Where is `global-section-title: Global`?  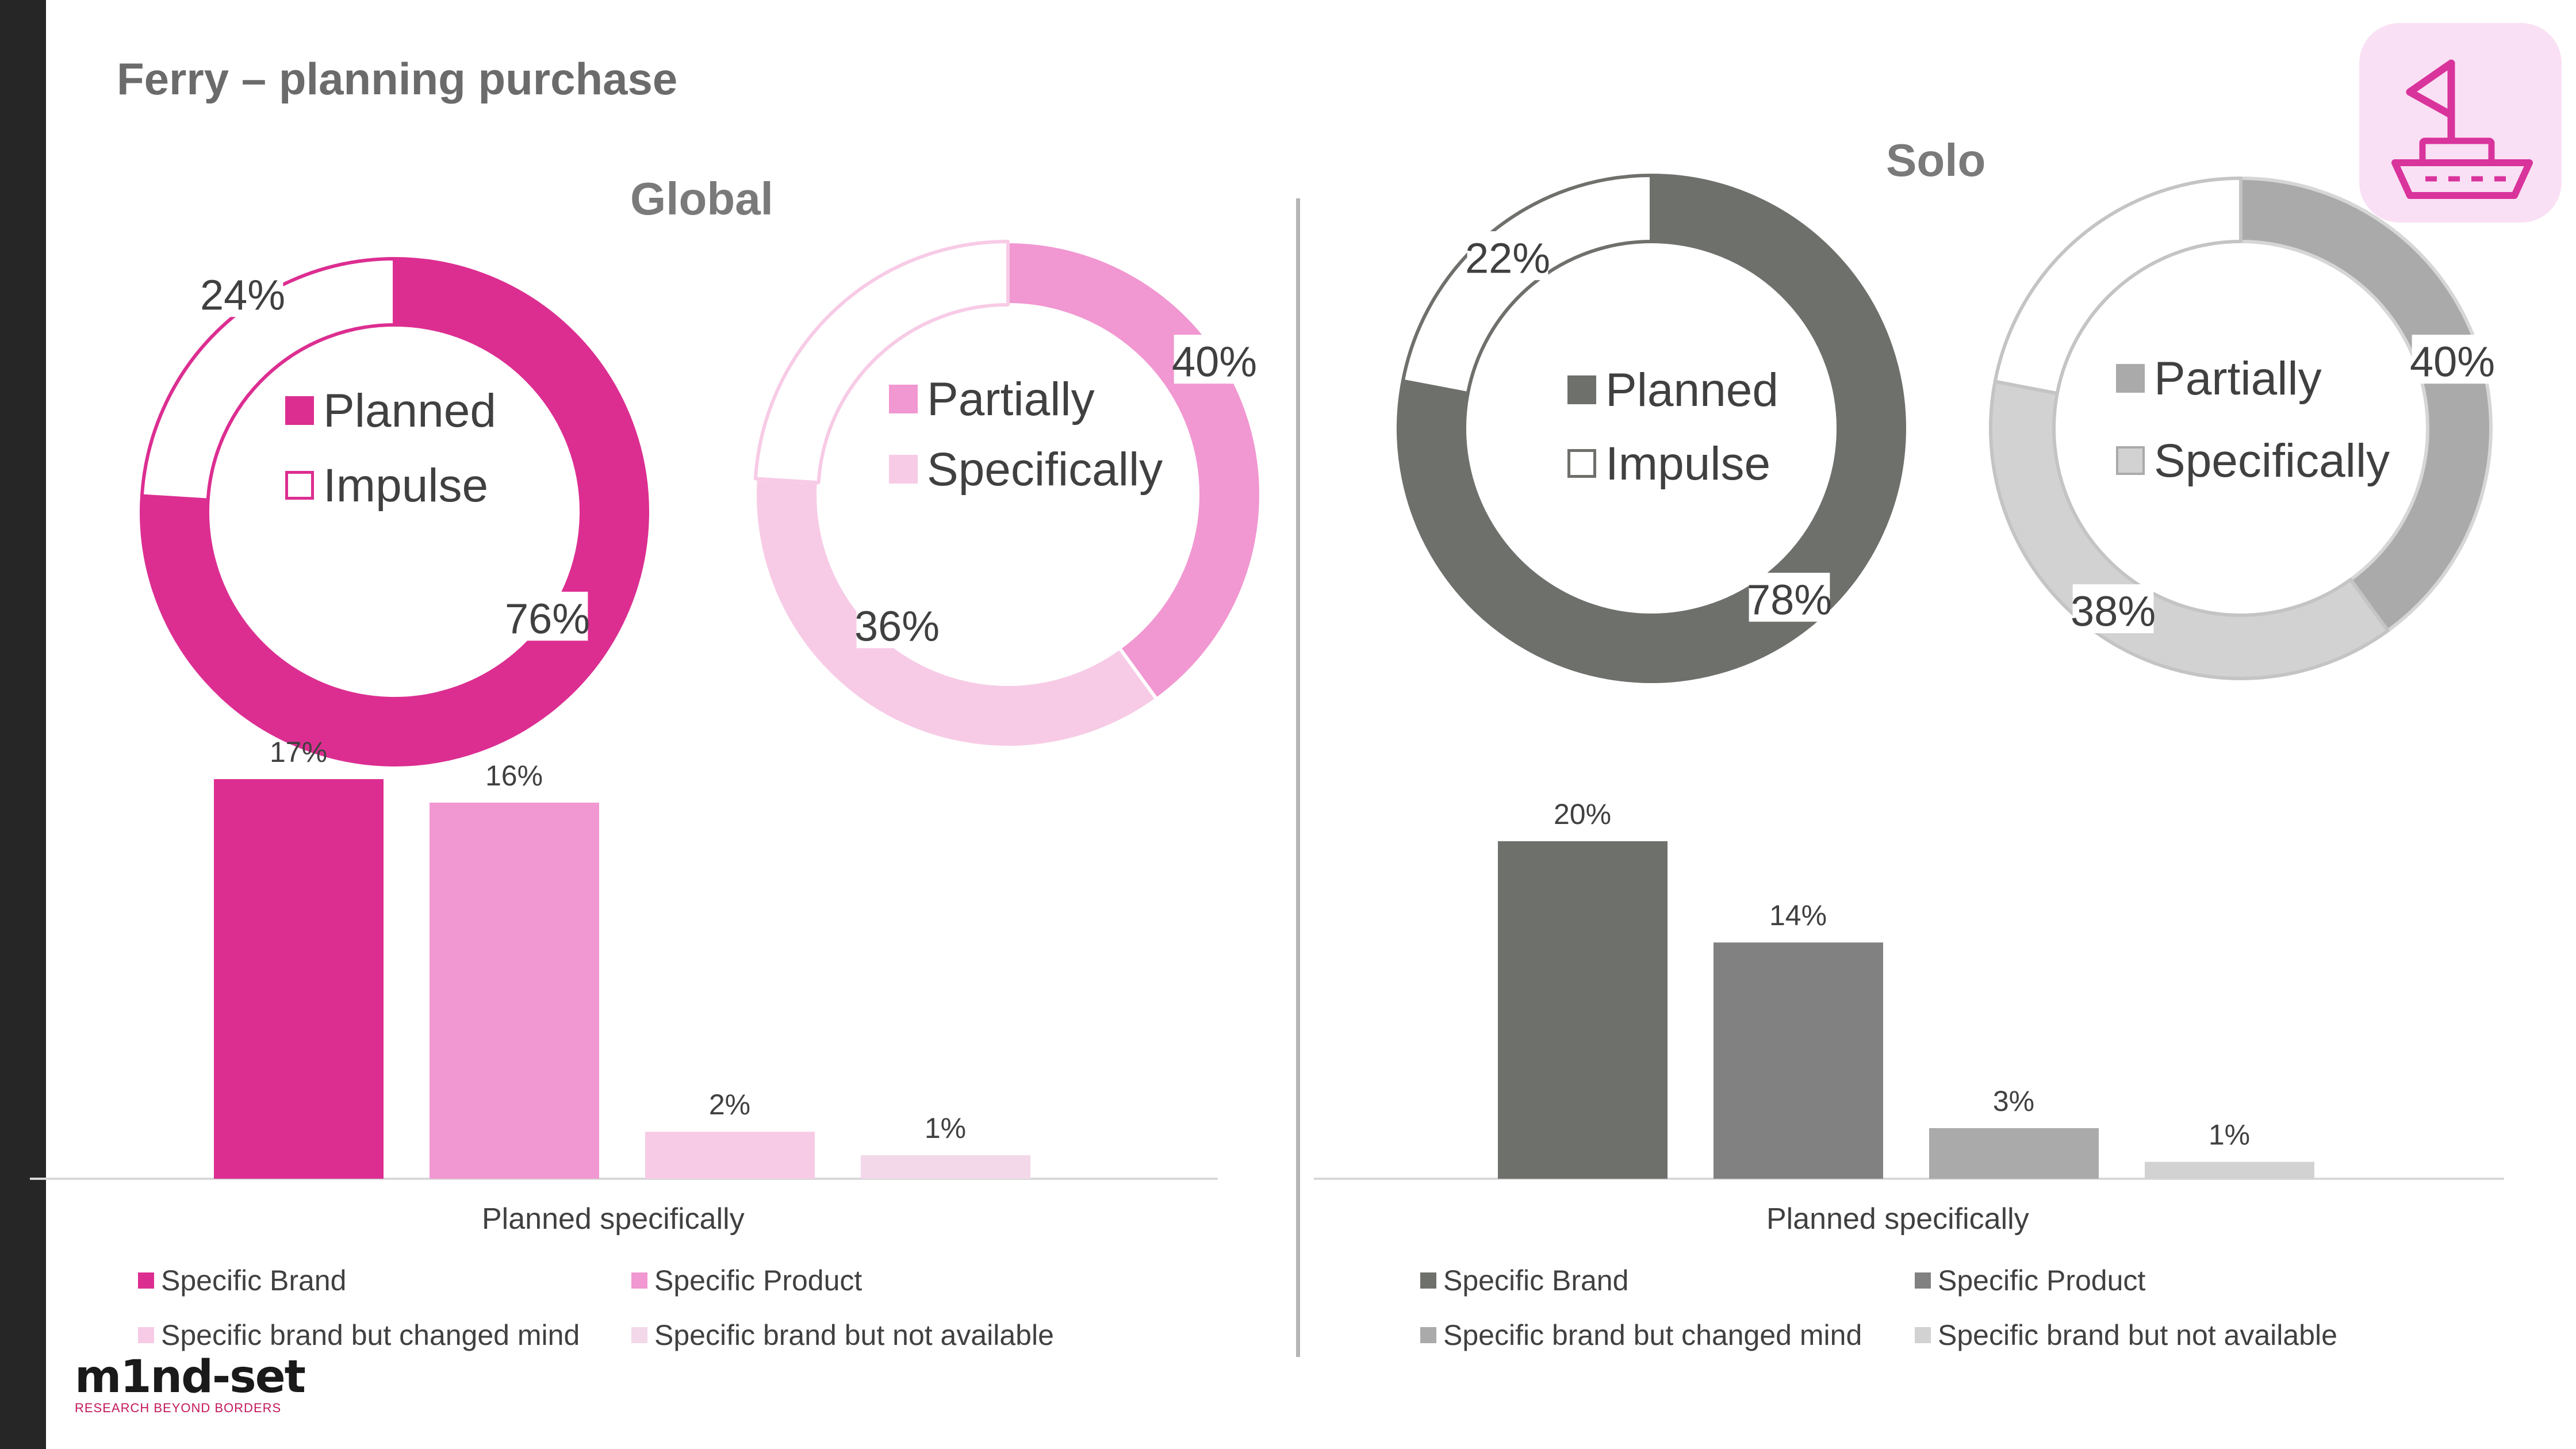 global-section-title: Global is located at coordinates (701, 198).